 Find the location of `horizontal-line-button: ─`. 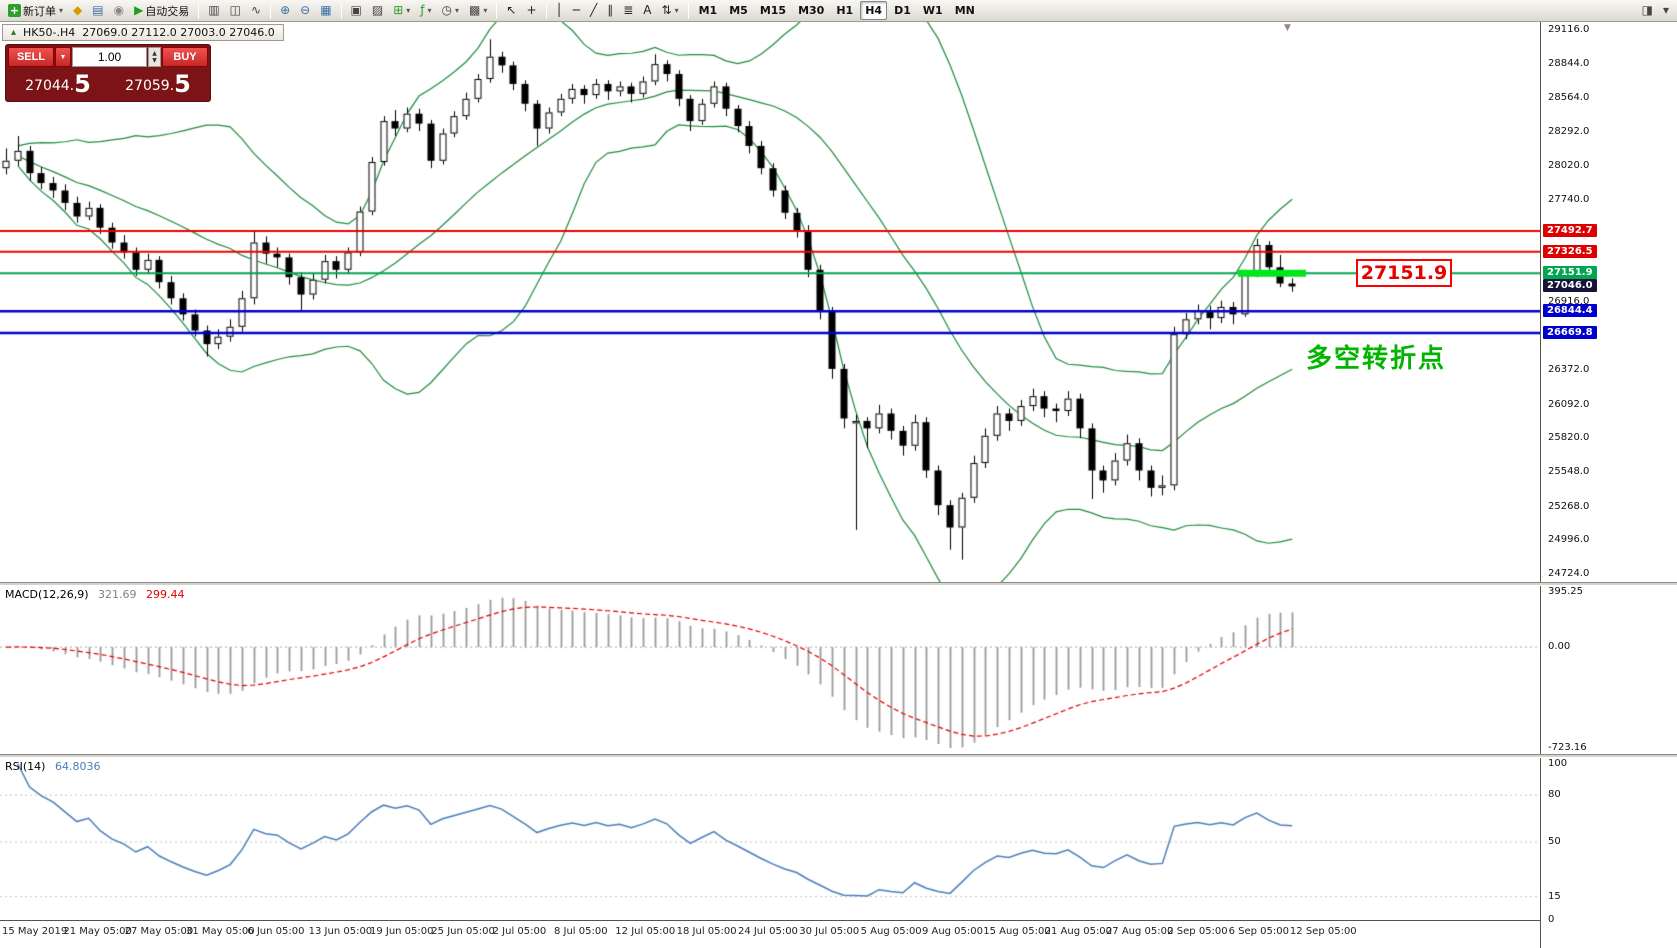

horizontal-line-button: ─ is located at coordinates (576, 10).